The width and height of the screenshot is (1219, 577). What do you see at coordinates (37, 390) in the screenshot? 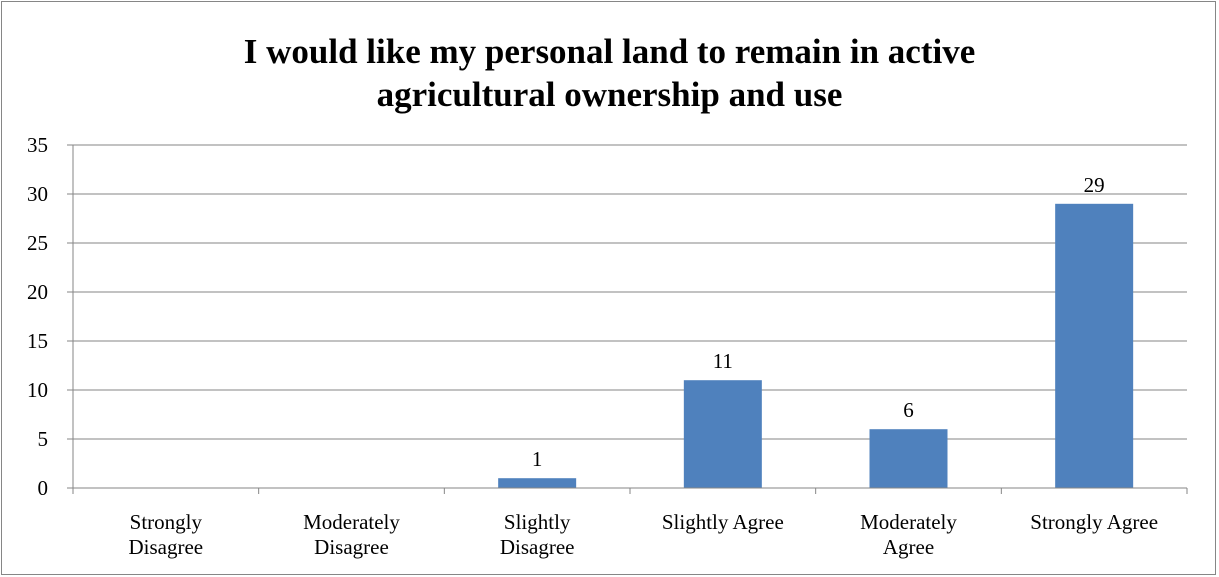
I see `y-tick-label: 10` at bounding box center [37, 390].